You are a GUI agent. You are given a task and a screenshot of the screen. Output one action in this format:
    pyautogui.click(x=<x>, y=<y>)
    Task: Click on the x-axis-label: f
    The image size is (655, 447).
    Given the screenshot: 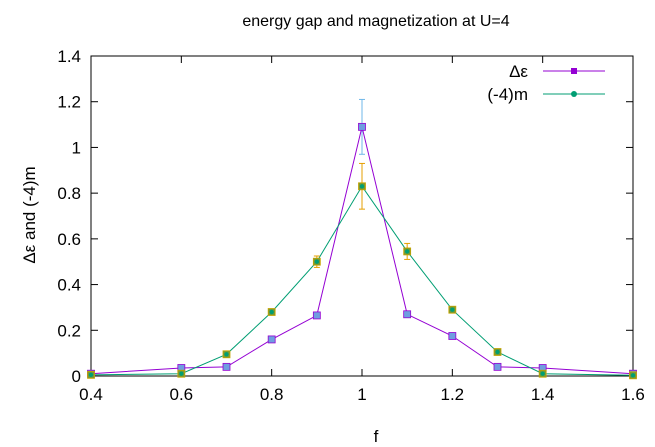 What is the action you would take?
    pyautogui.click(x=376, y=436)
    